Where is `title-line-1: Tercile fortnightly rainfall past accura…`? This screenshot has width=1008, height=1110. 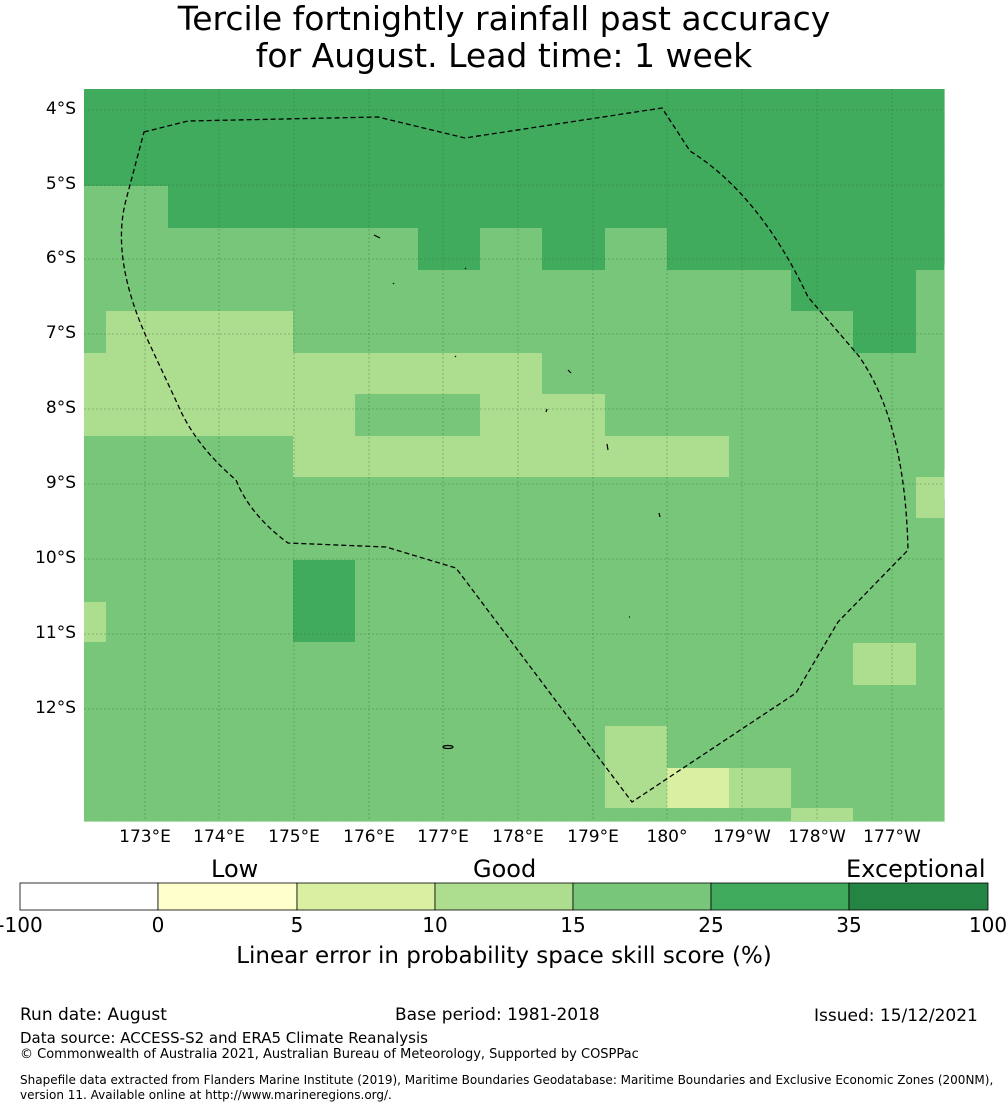 title-line-1: Tercile fortnightly rainfall past accura… is located at coordinates (504, 19).